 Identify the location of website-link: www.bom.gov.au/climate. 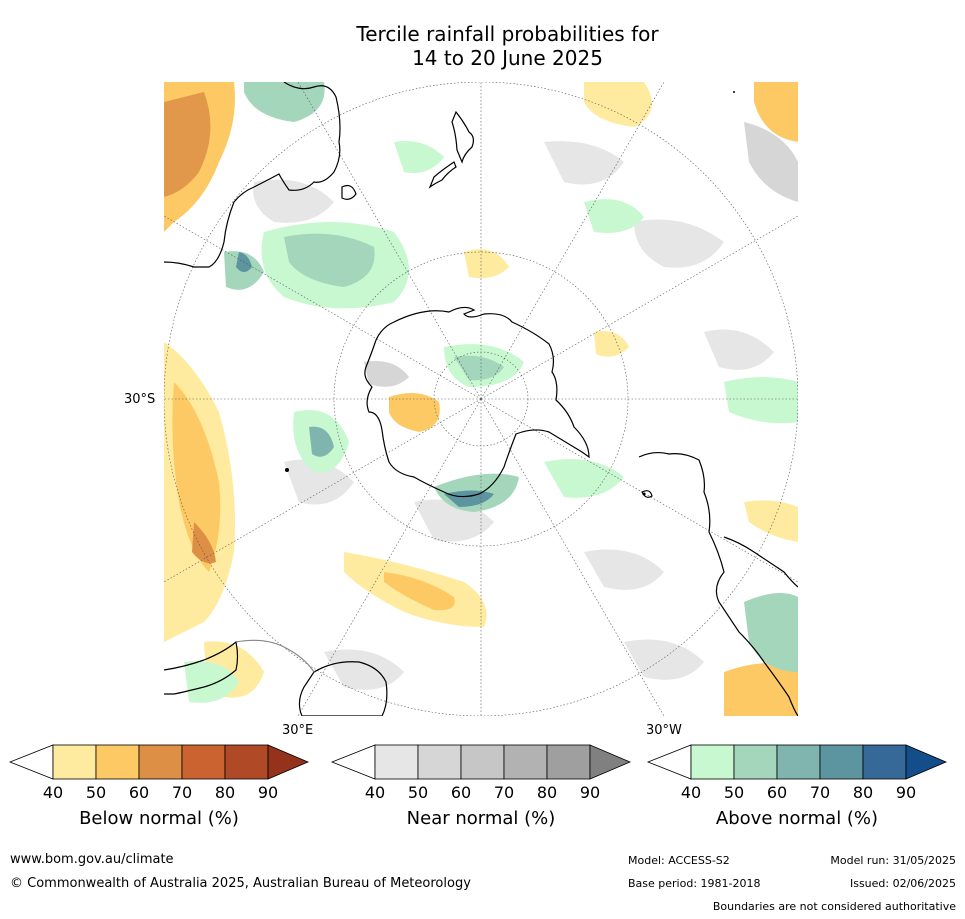
(92, 859).